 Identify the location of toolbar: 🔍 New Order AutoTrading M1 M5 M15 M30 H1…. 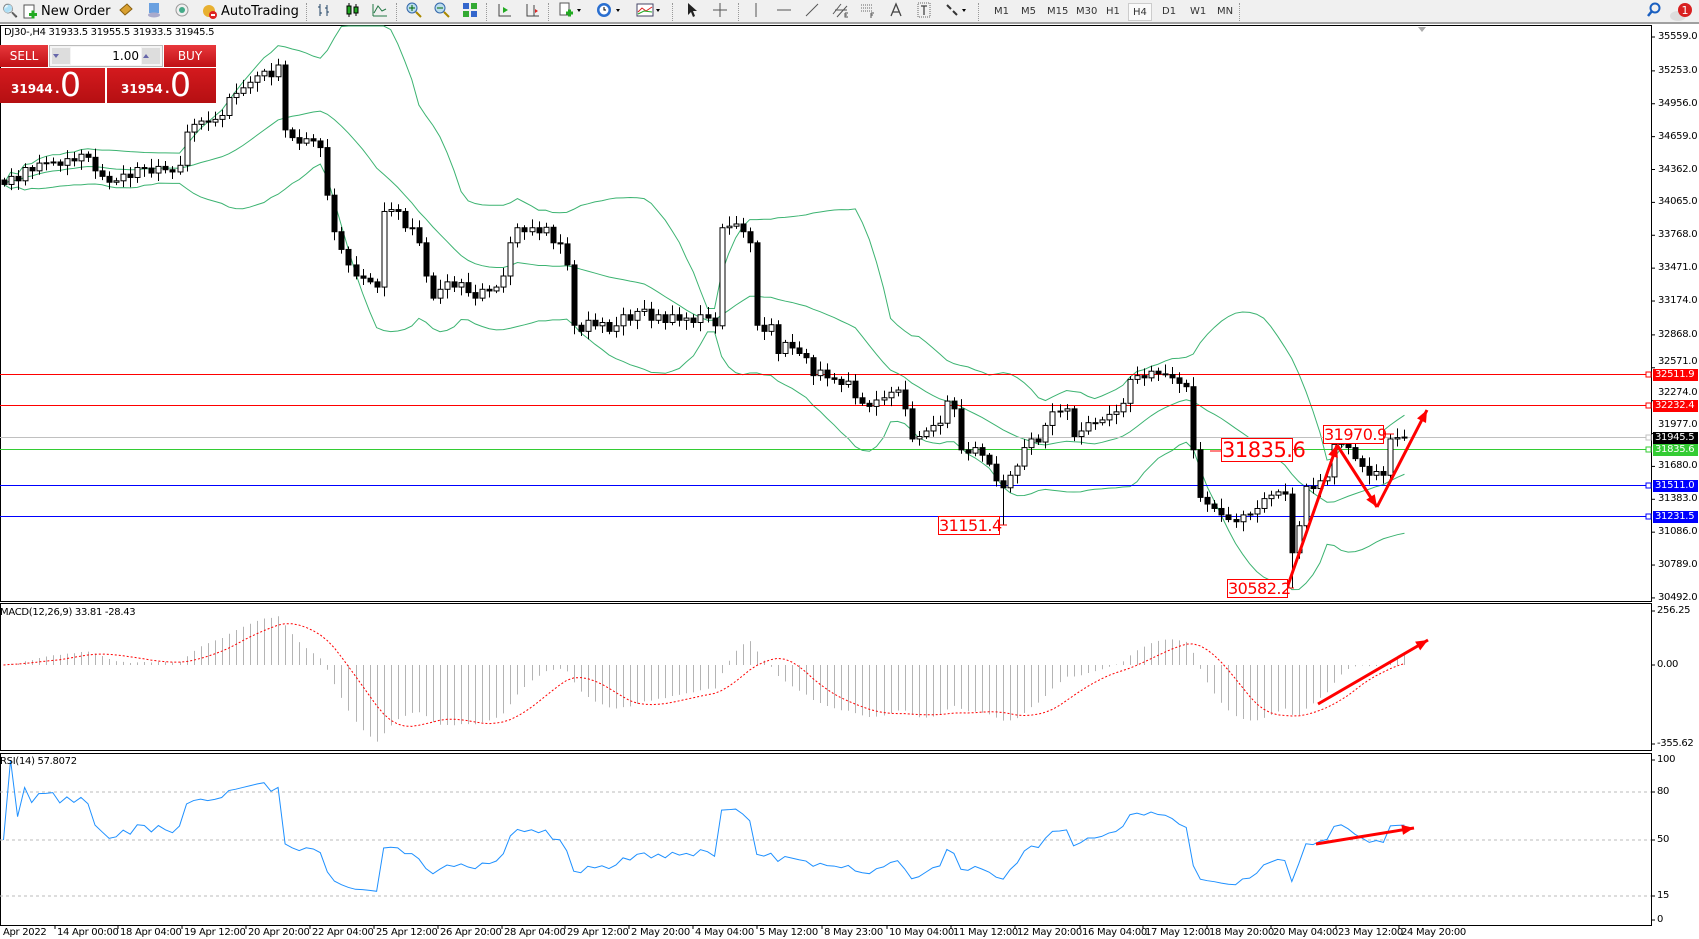
(849, 12).